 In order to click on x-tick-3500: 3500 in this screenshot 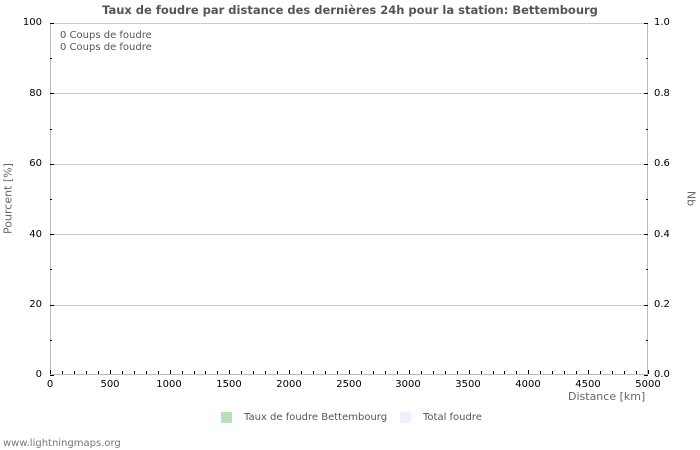, I will do `click(468, 384)`.